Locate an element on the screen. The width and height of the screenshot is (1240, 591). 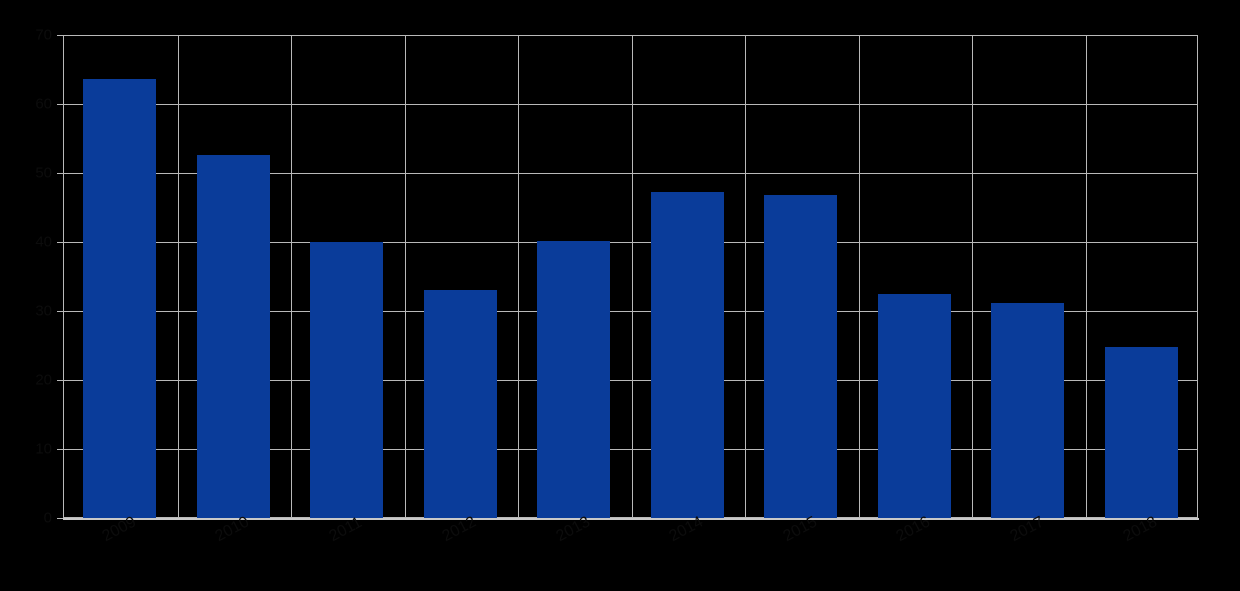
y-axis-tick-label: 50 is located at coordinates (43, 173).